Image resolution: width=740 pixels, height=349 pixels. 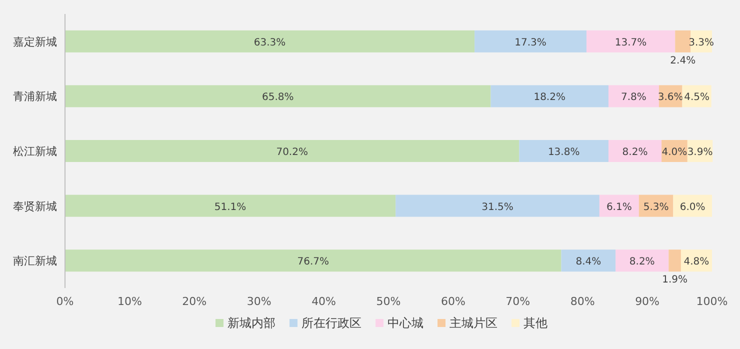 What do you see at coordinates (65, 301) in the screenshot?
I see `x-tick-label: 0%` at bounding box center [65, 301].